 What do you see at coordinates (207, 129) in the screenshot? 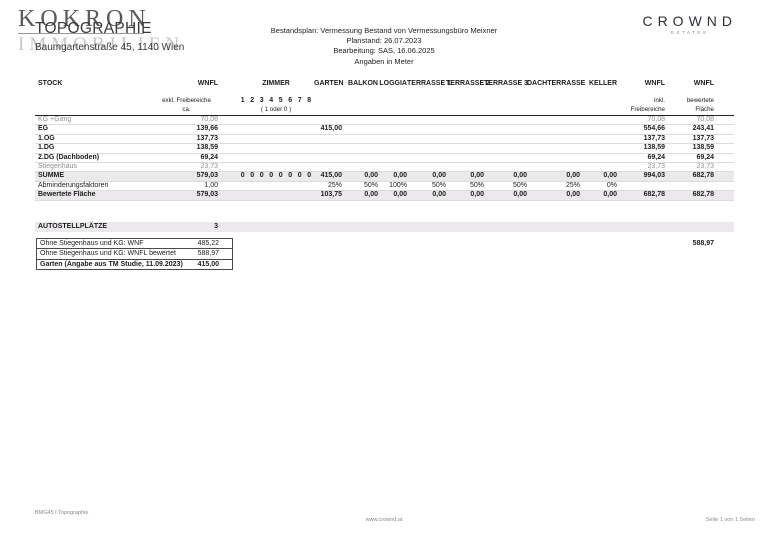
I see `cell-wnfl: 139,66` at bounding box center [207, 129].